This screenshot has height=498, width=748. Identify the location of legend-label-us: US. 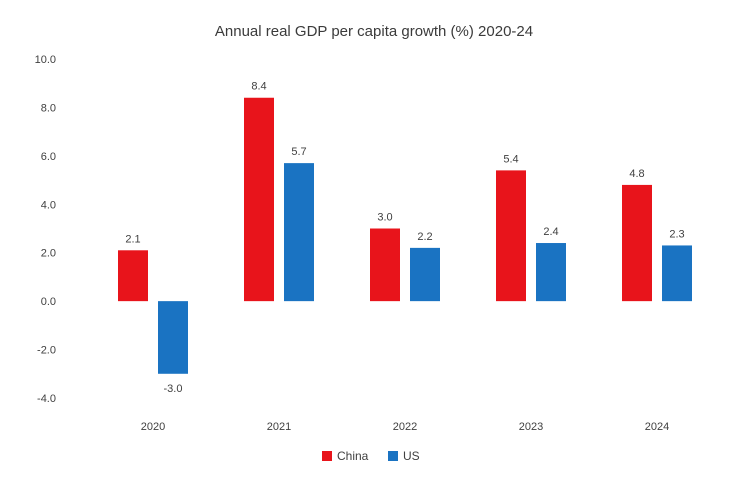
(411, 456).